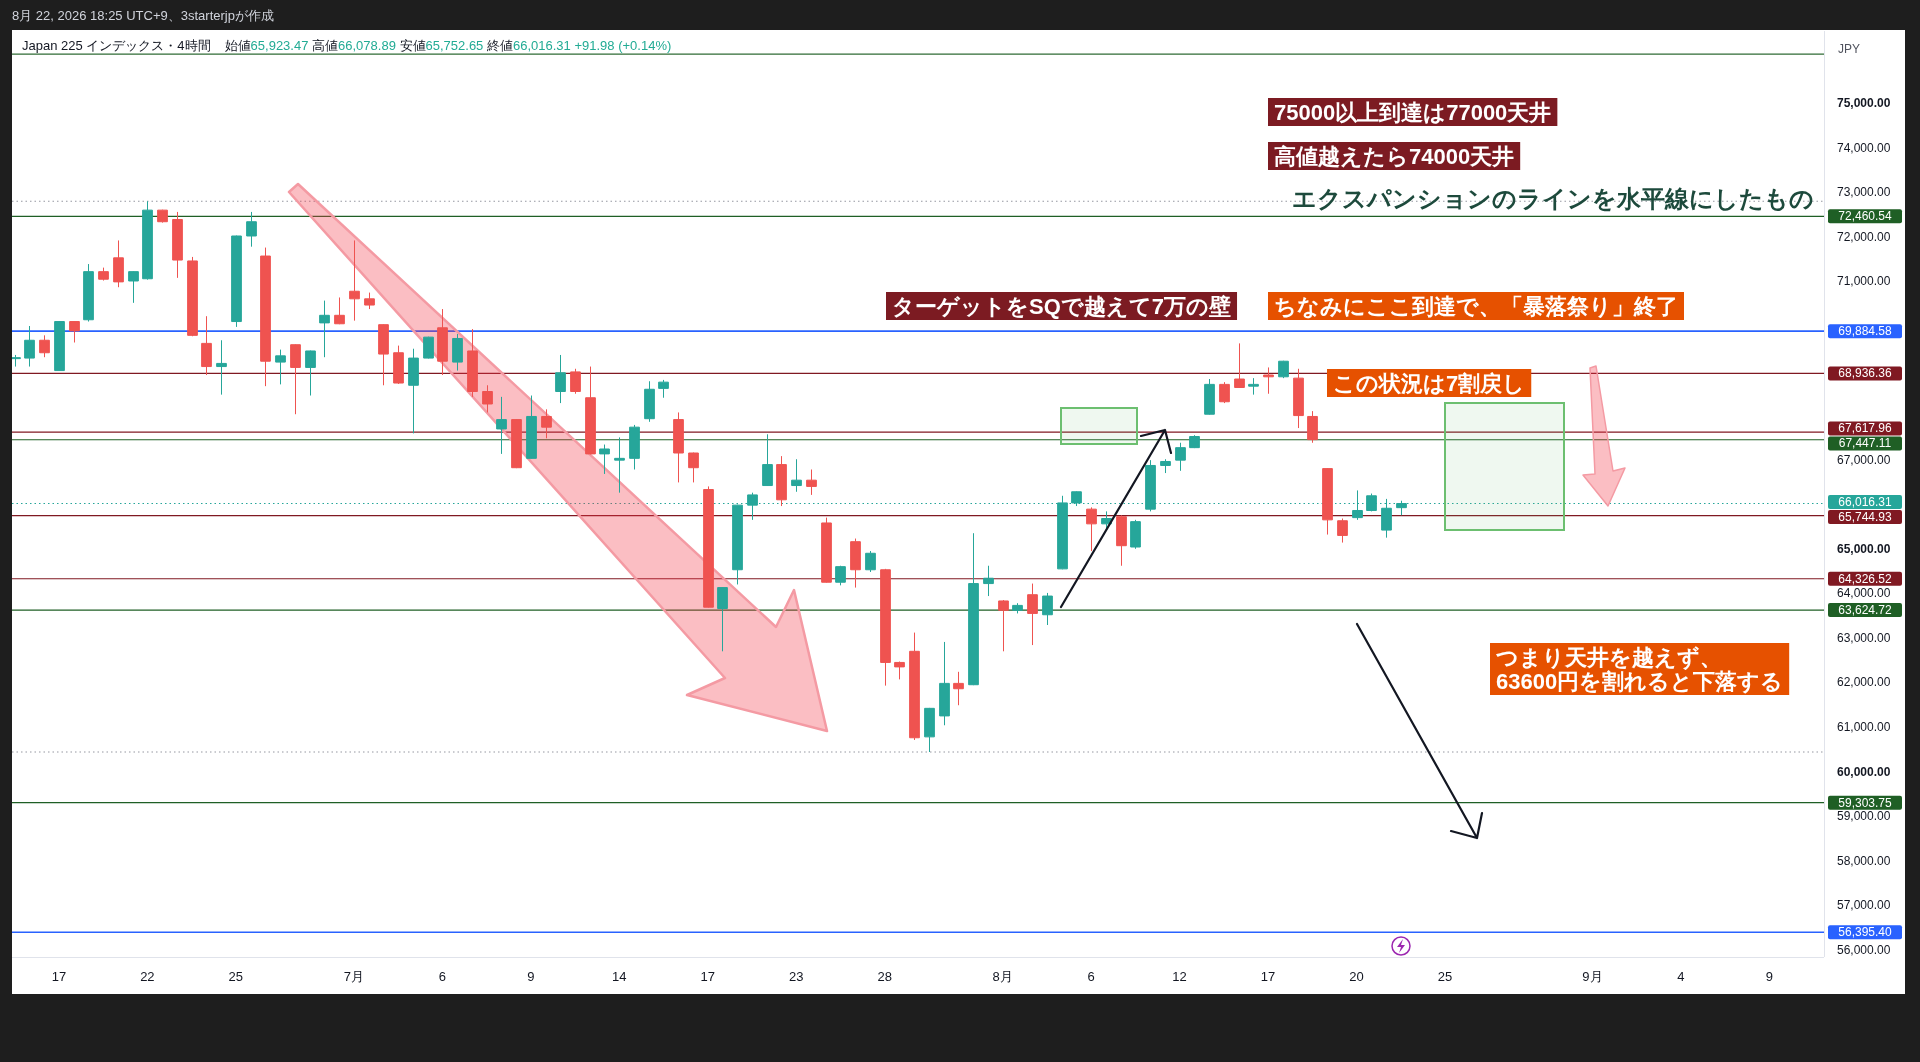 The width and height of the screenshot is (1920, 1062). I want to click on ref-line-label: 69,884.58, so click(1865, 331).